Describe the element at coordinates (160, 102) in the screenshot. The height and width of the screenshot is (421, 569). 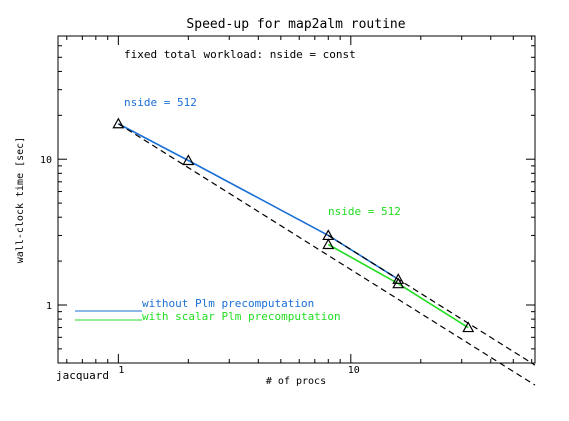
I see `blue-series-label: nside = 512` at that location.